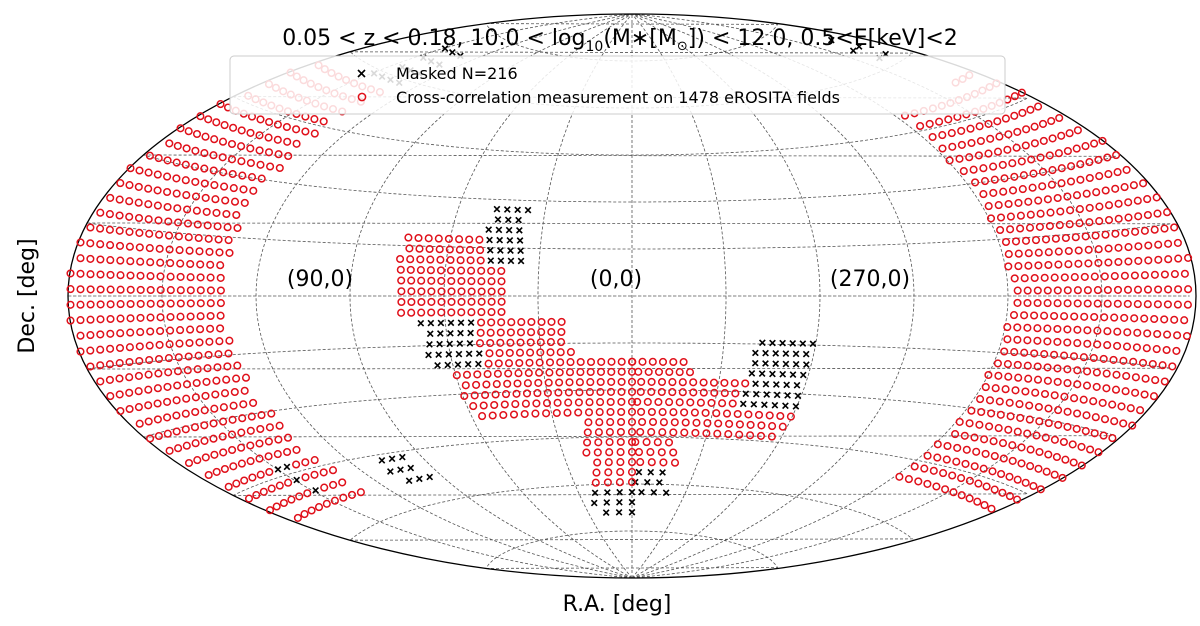  I want to click on legend-label-masked: Masked N=216, so click(457, 73).